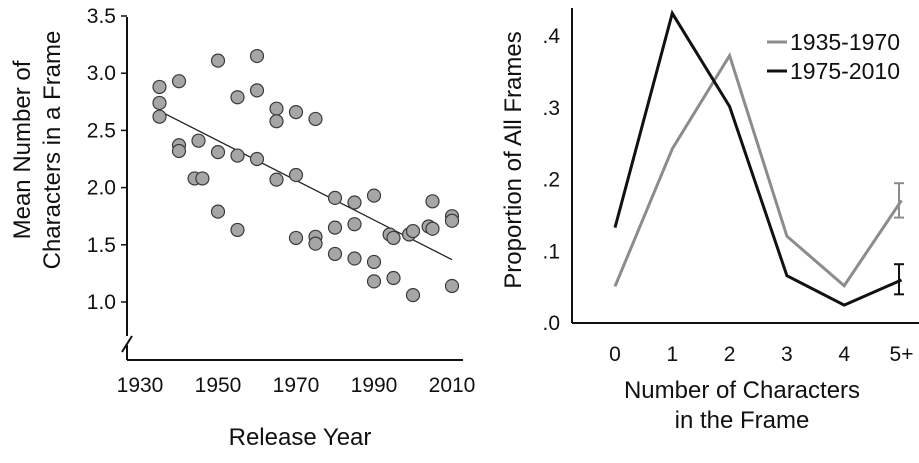  I want to click on x-tick-label: 1970, so click(296, 385).